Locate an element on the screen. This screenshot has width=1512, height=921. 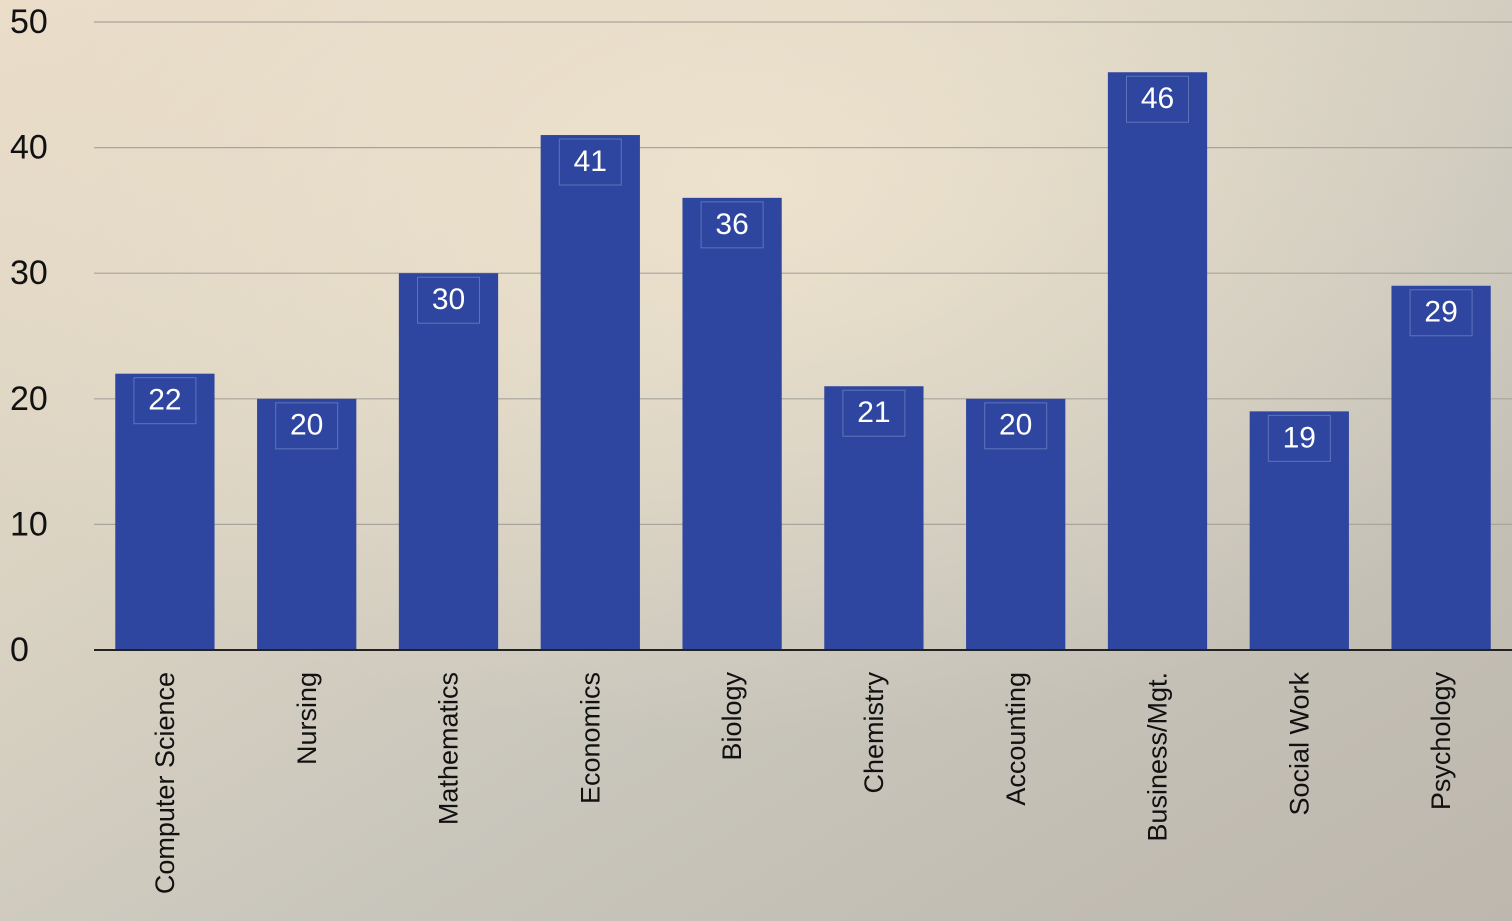
y-tick-label: 50 is located at coordinates (29, 22).